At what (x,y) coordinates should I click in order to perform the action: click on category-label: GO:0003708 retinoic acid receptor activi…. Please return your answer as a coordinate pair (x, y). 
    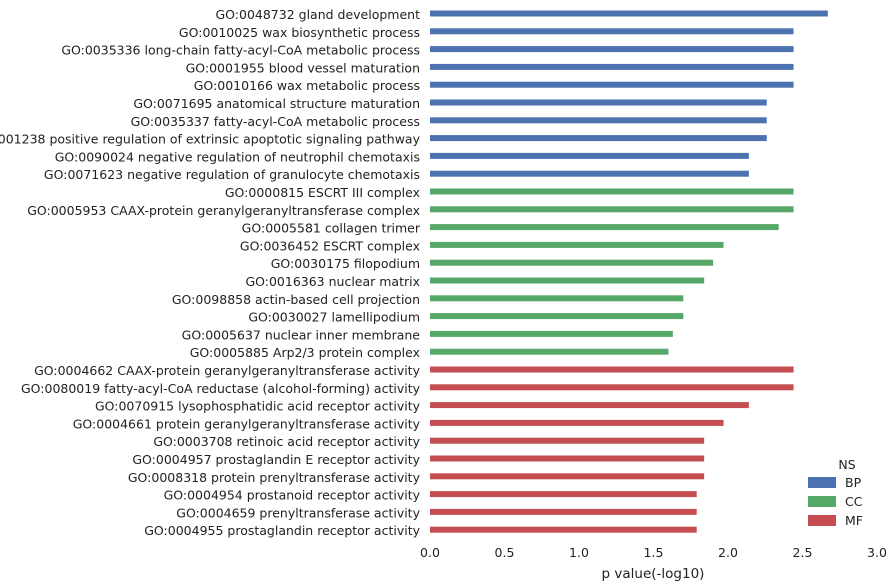
    Looking at the image, I should click on (286, 441).